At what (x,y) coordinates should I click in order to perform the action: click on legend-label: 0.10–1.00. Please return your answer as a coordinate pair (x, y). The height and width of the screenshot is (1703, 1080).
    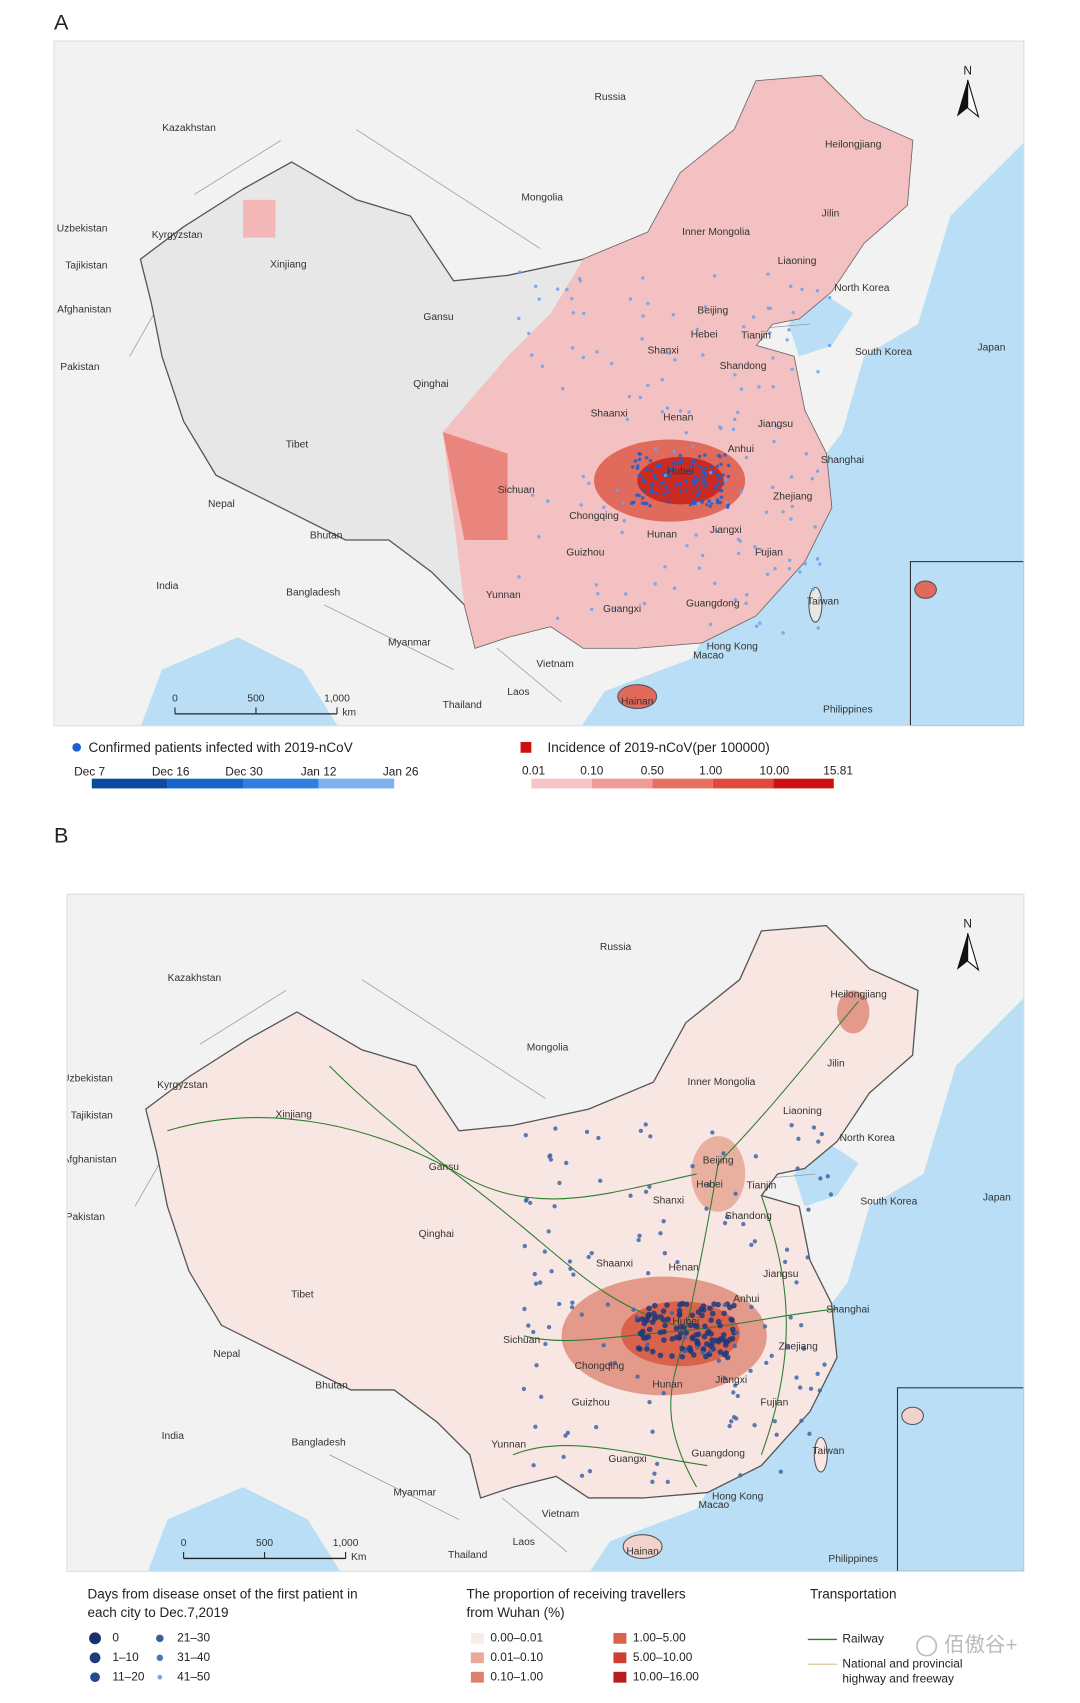
    Looking at the image, I should click on (516, 1676).